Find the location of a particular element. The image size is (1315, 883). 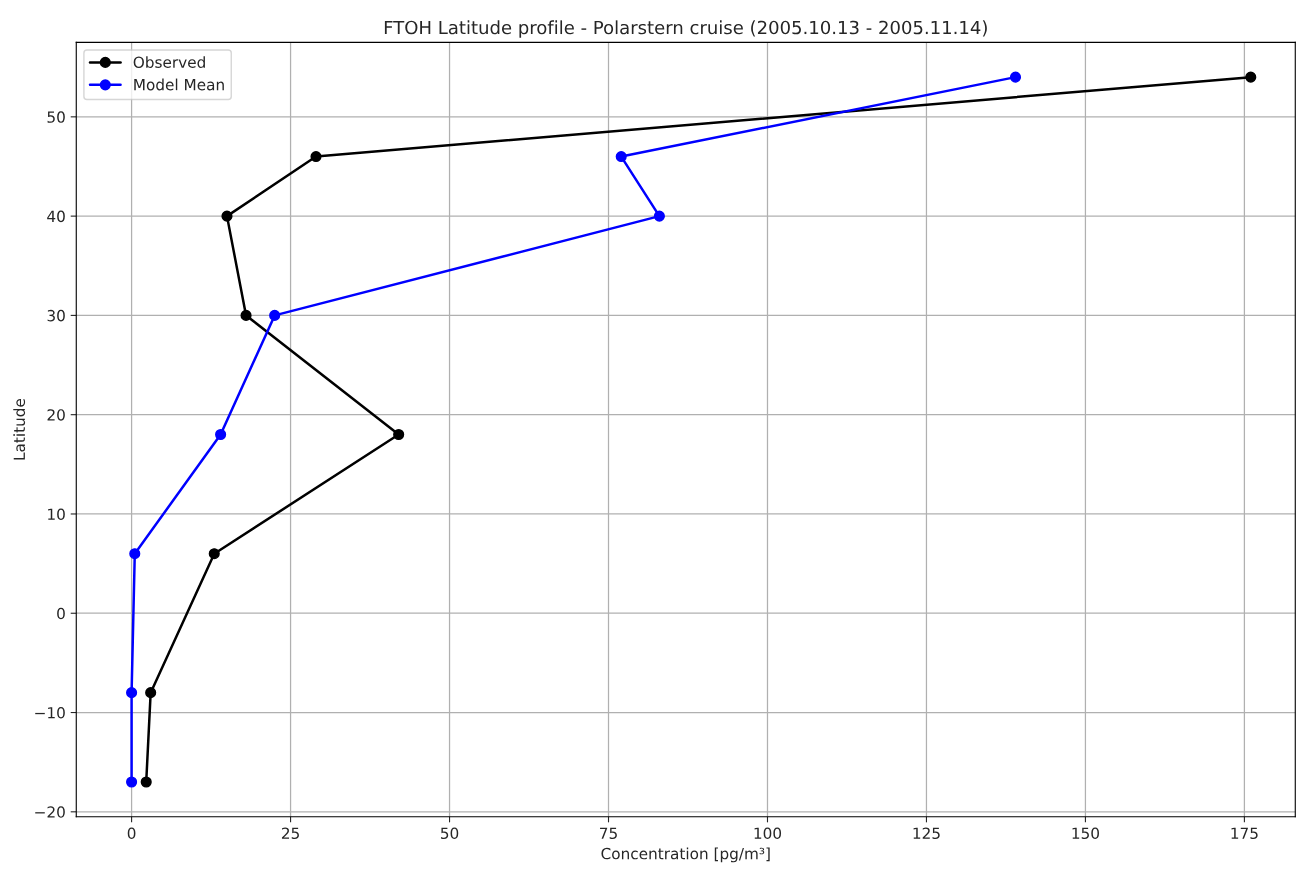

legend-label: Model Mean is located at coordinates (179, 84).